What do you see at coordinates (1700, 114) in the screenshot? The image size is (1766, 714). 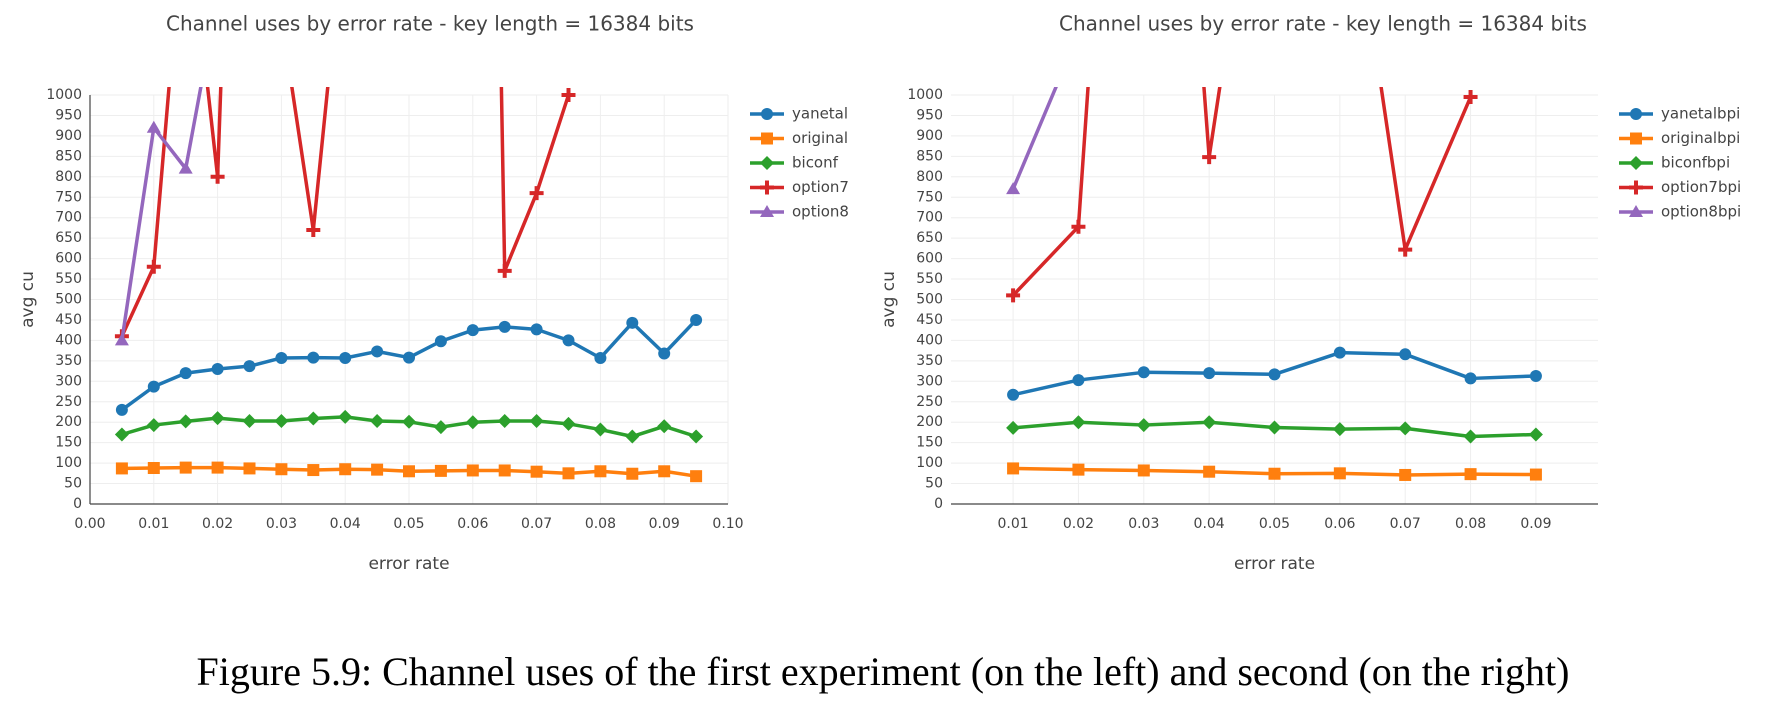 I see `legend-label: yanetalbpi` at bounding box center [1700, 114].